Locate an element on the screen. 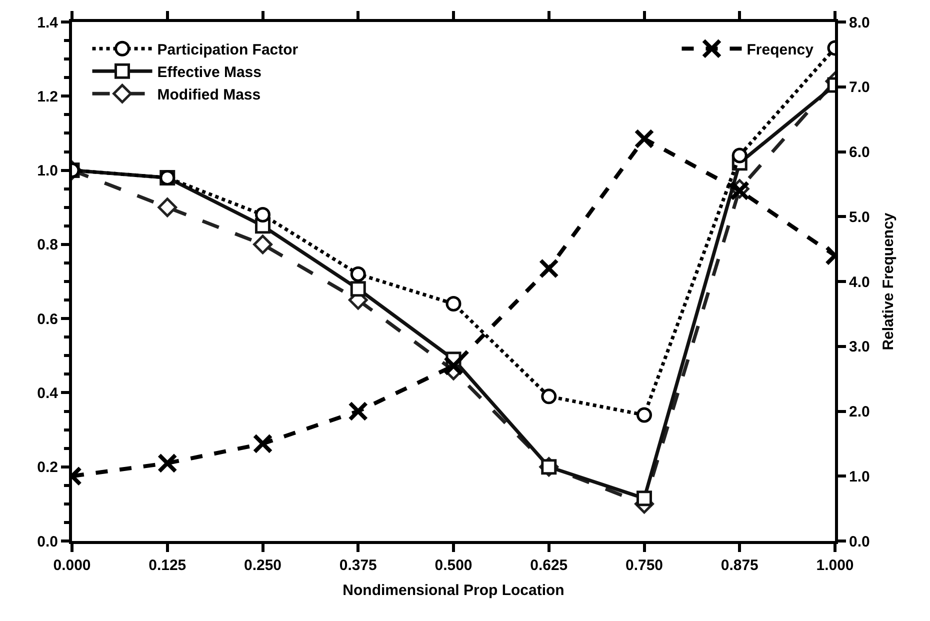 The image size is (930, 621). y2-tick-label: 6.0 is located at coordinates (859, 152).